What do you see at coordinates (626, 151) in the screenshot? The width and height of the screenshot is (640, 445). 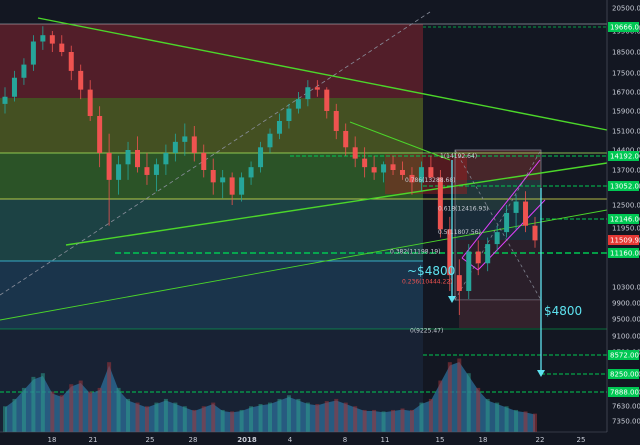 I see `y-tick-label: 14400.00` at bounding box center [626, 151].